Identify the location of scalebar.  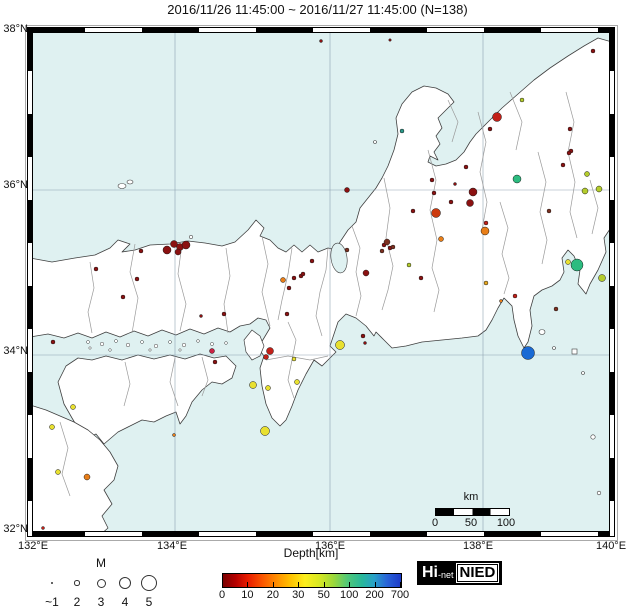
(472, 512).